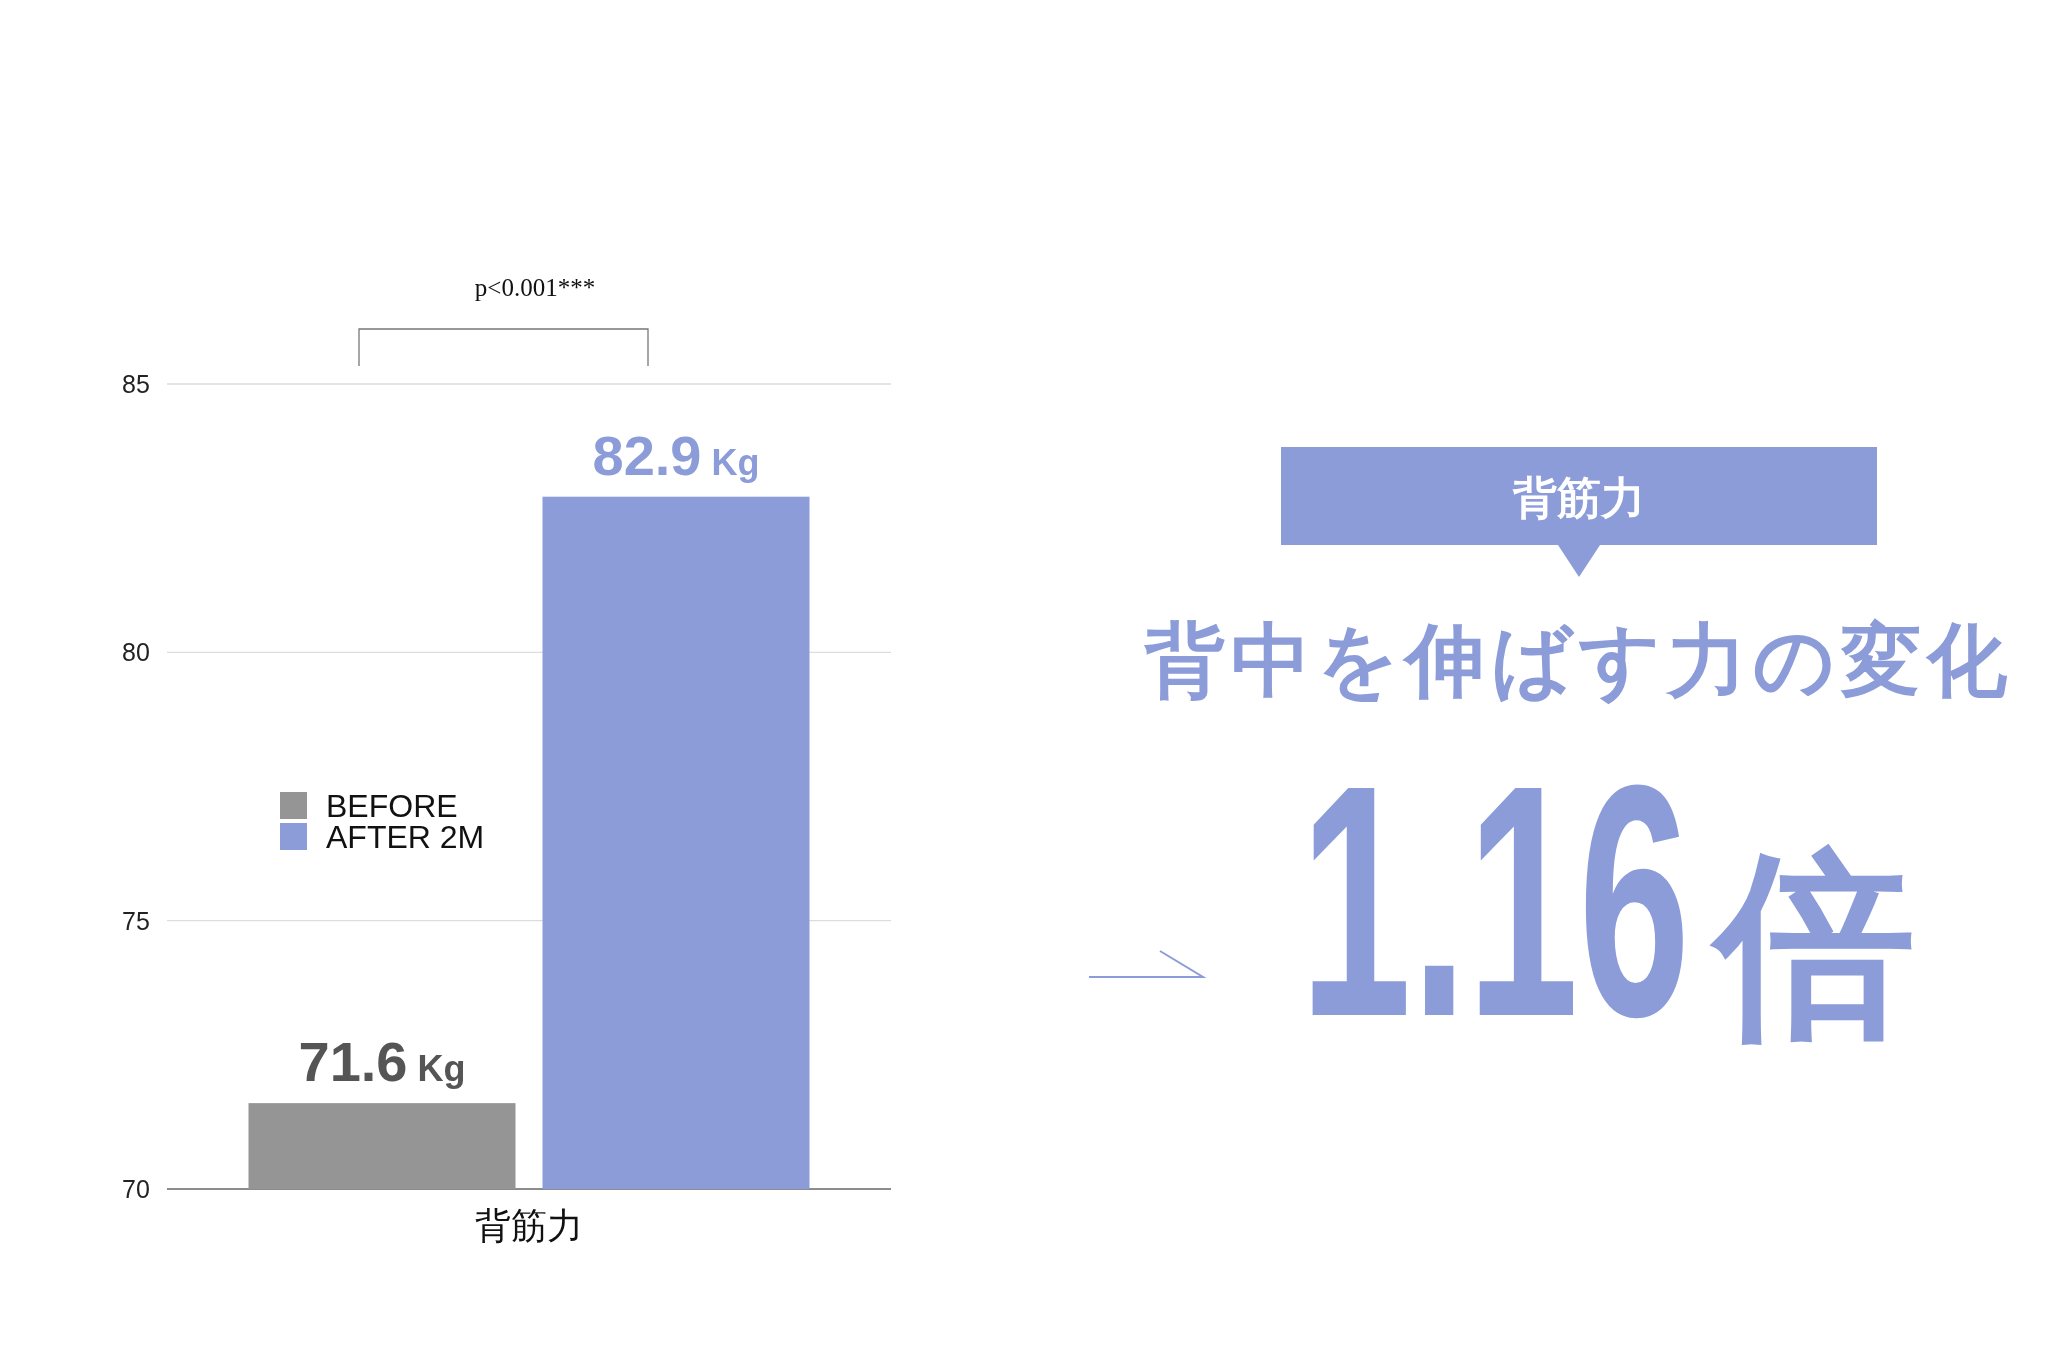 This screenshot has width=2048, height=1360. What do you see at coordinates (535, 287) in the screenshot?
I see `text: p<0.001***` at bounding box center [535, 287].